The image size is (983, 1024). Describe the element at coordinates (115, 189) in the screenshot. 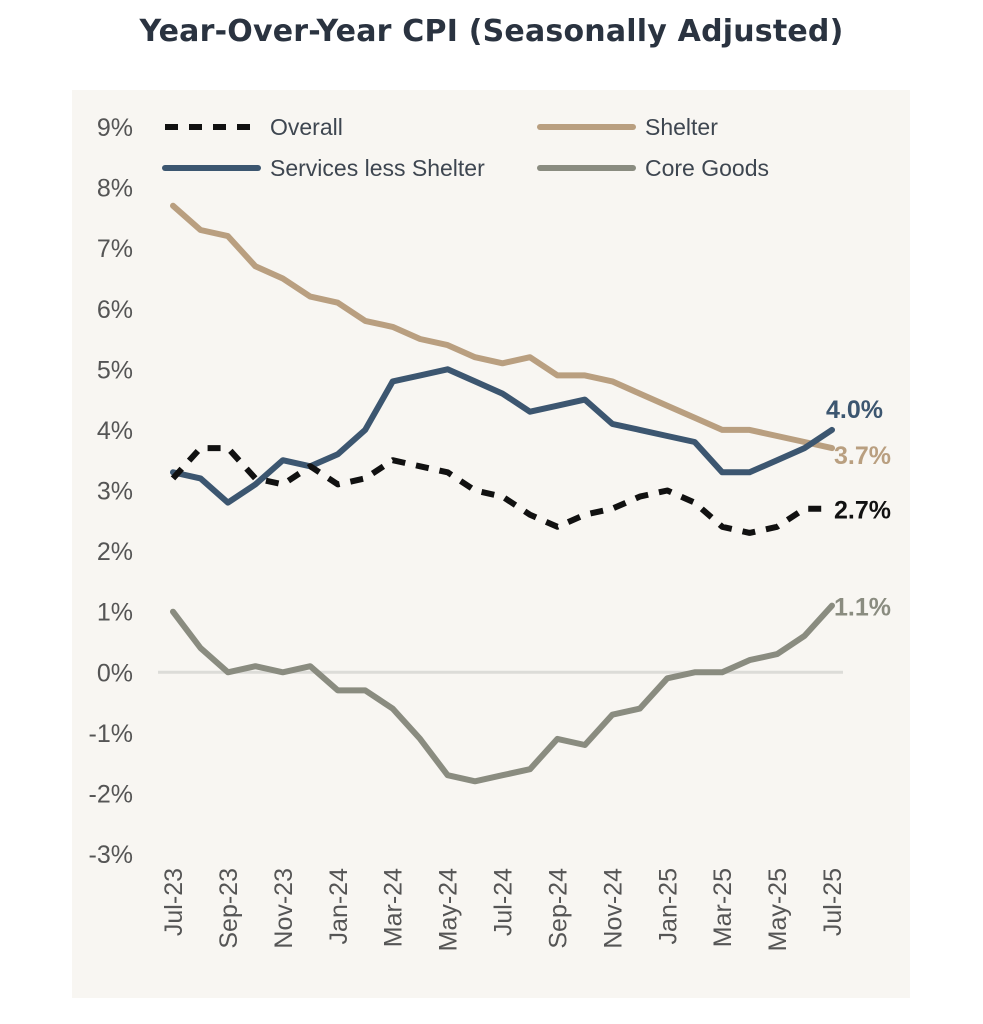

I see `y-tick-label: 8%` at that location.